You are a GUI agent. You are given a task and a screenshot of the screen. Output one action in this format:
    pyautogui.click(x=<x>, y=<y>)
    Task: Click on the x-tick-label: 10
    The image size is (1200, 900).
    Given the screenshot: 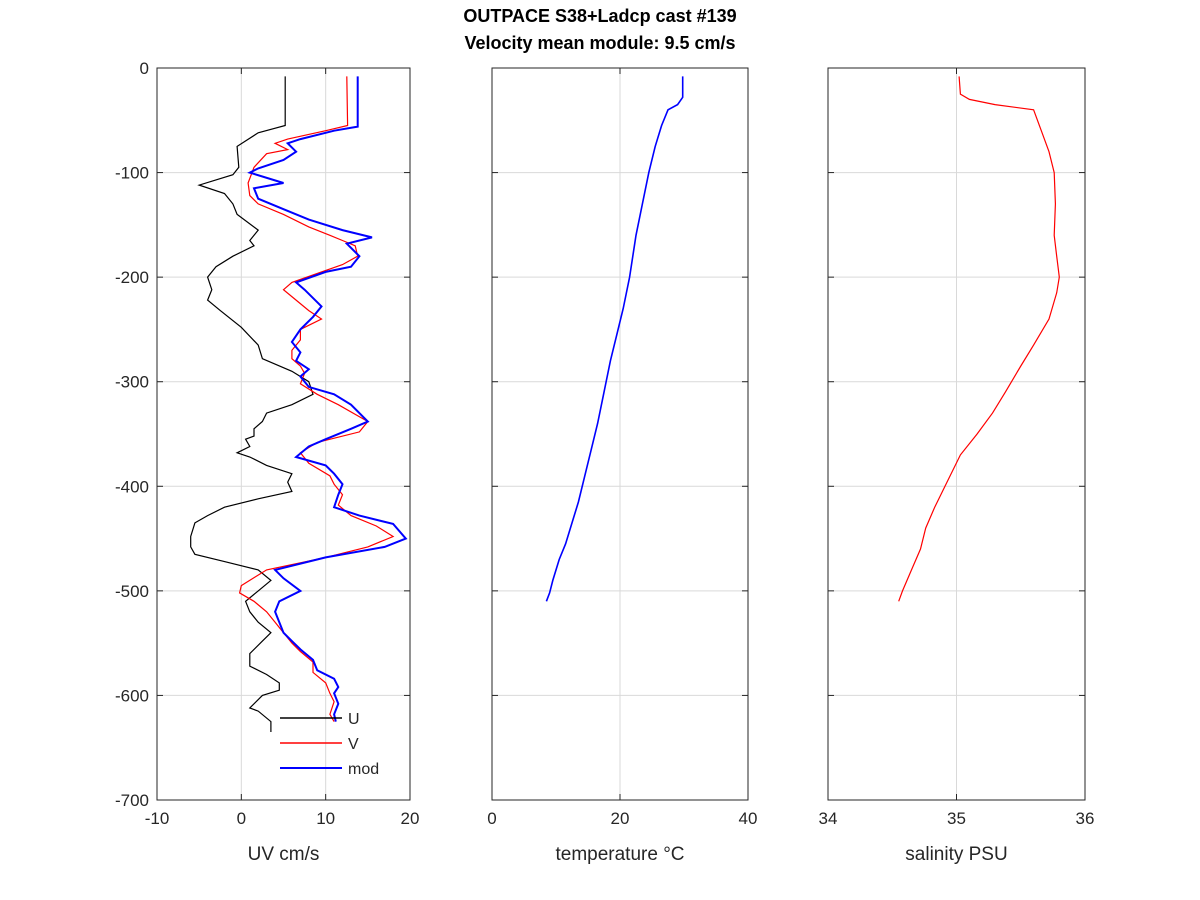 What is the action you would take?
    pyautogui.click(x=325, y=818)
    